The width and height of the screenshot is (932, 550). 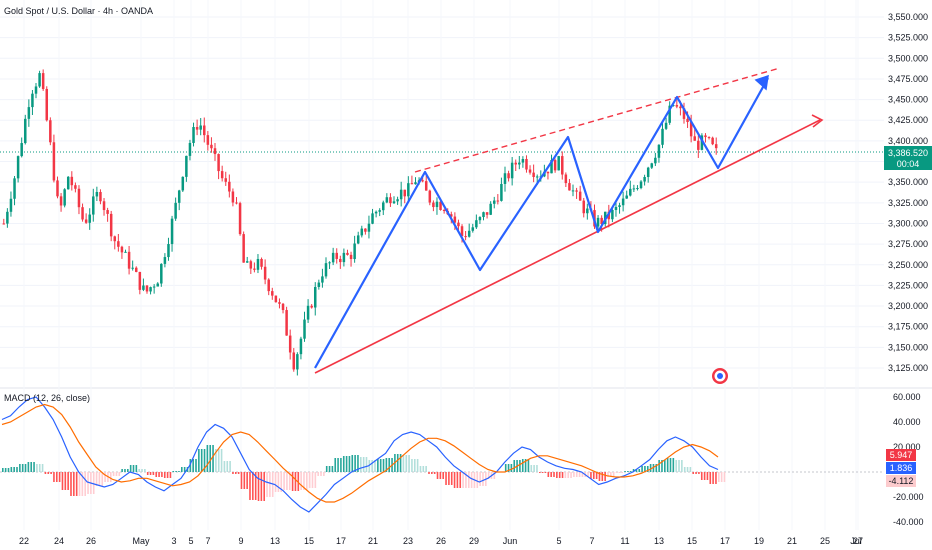 I want to click on time-tick-label: 15, so click(x=309, y=541).